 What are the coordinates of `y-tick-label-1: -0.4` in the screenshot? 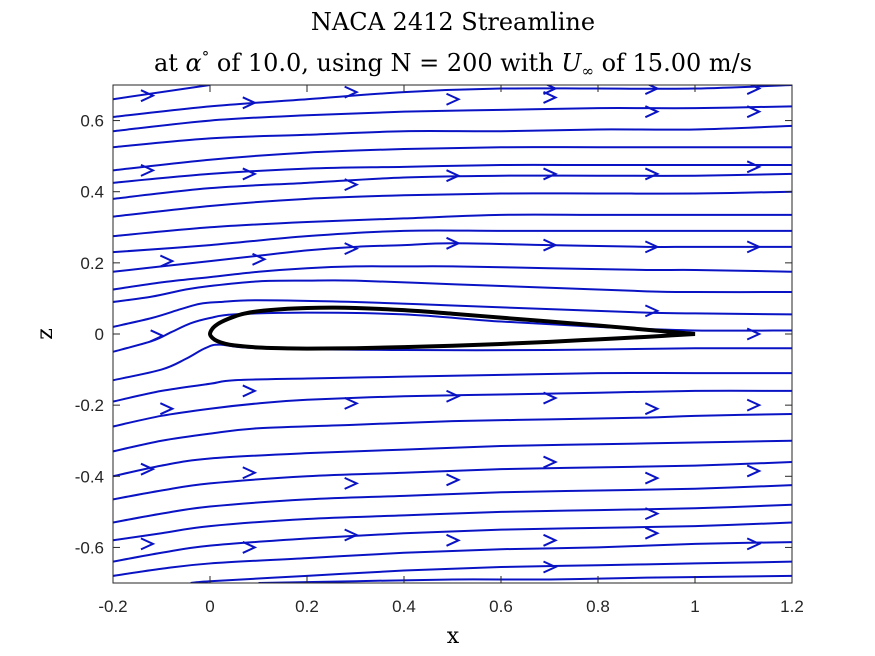 It's located at (89, 476).